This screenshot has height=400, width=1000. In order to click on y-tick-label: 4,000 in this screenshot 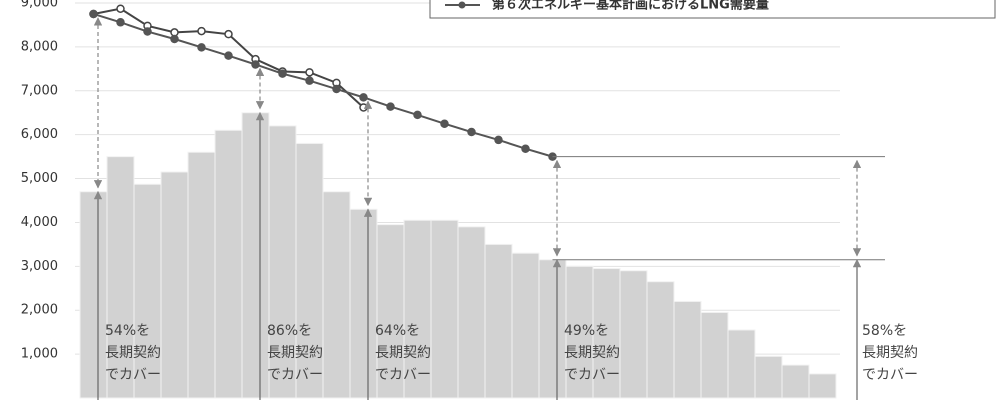, I will do `click(39, 222)`.